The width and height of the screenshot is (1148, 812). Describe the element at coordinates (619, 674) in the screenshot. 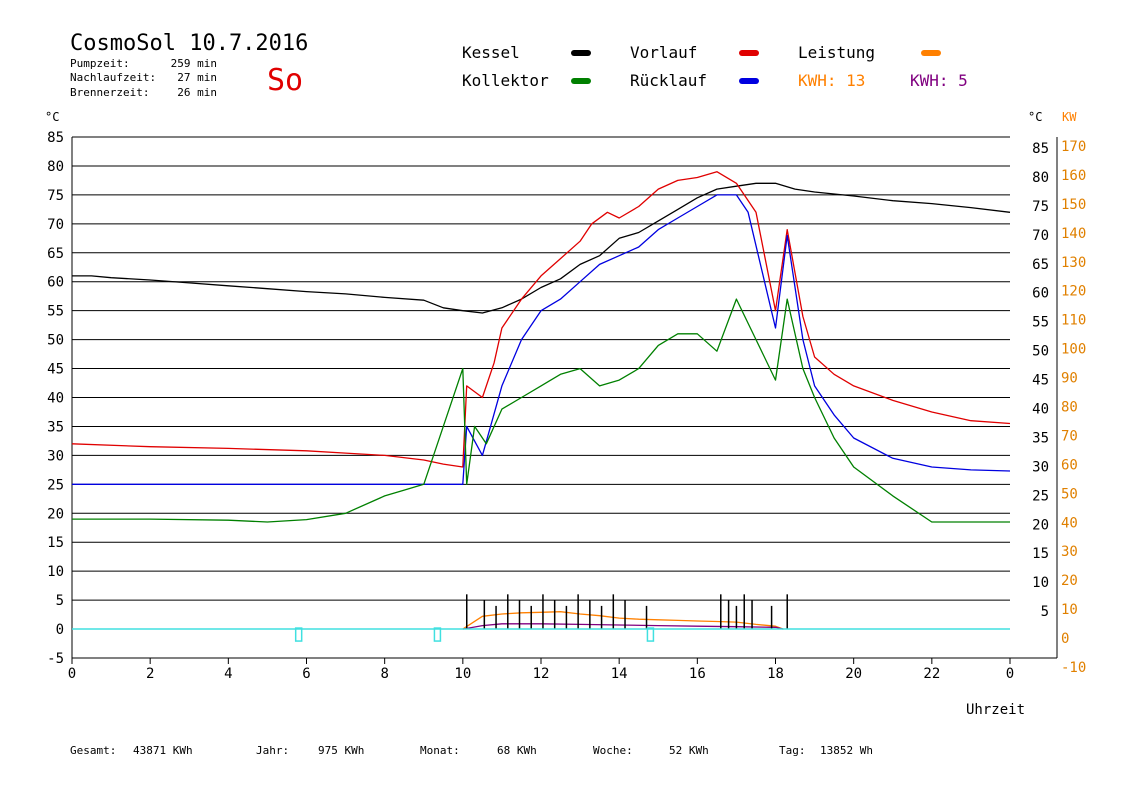

I see `x-tick-label: 14` at that location.